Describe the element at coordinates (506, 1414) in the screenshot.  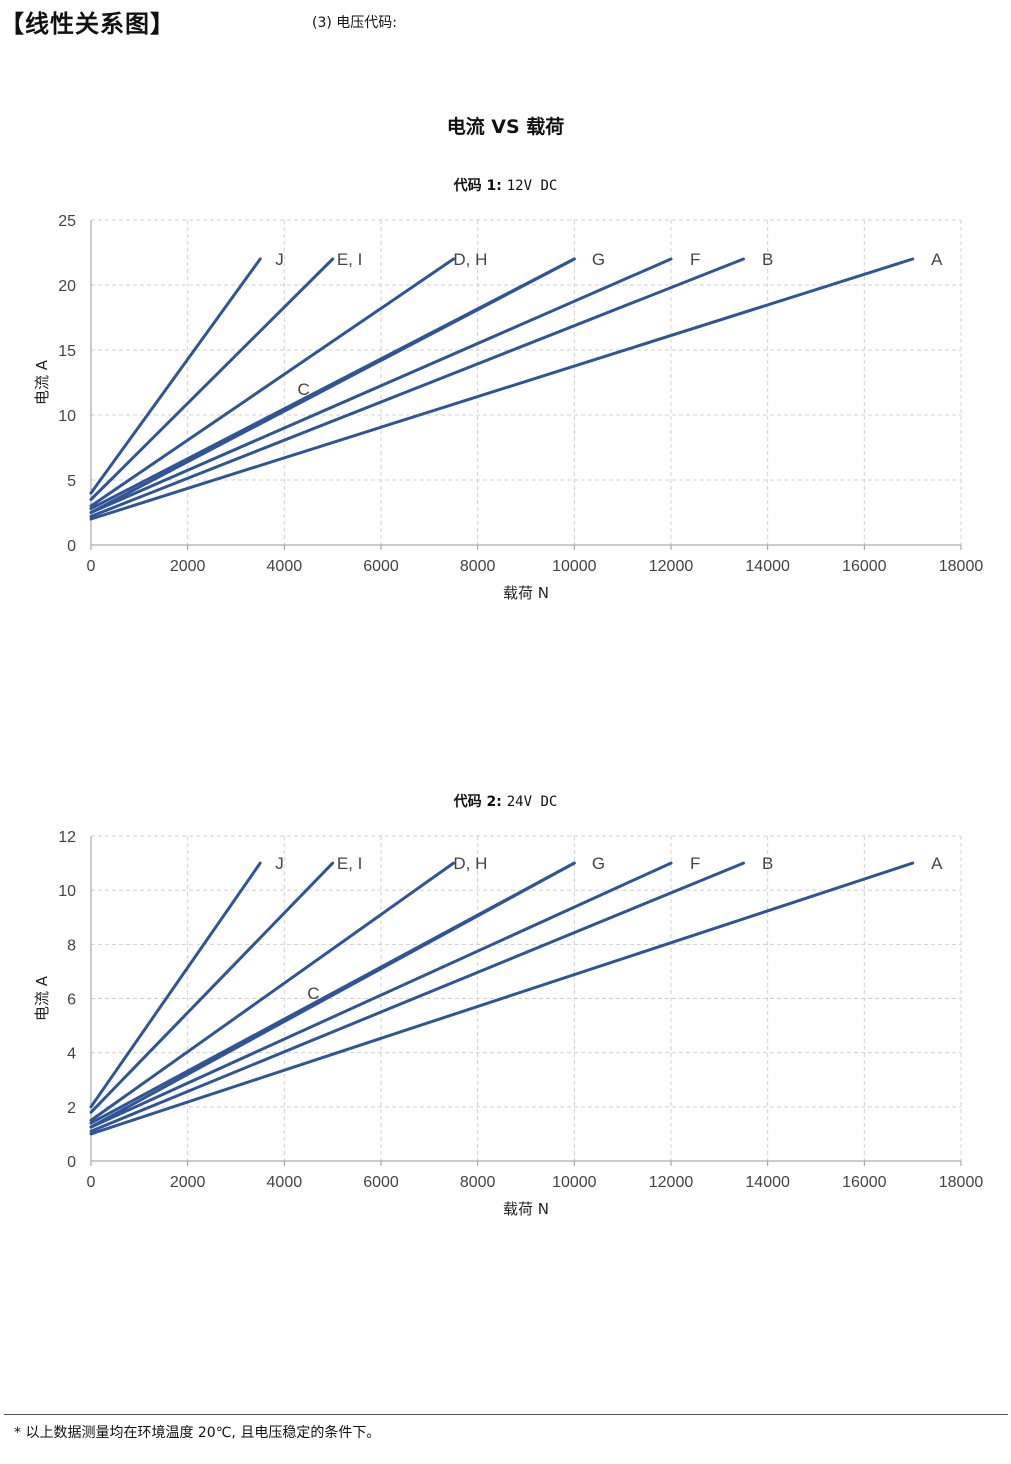
I see `footer-divider` at that location.